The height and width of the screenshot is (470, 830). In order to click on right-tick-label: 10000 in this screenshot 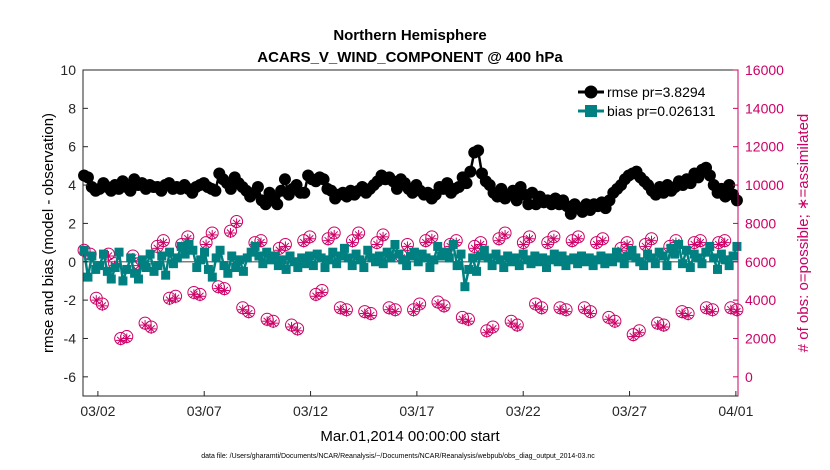, I will do `click(764, 185)`.